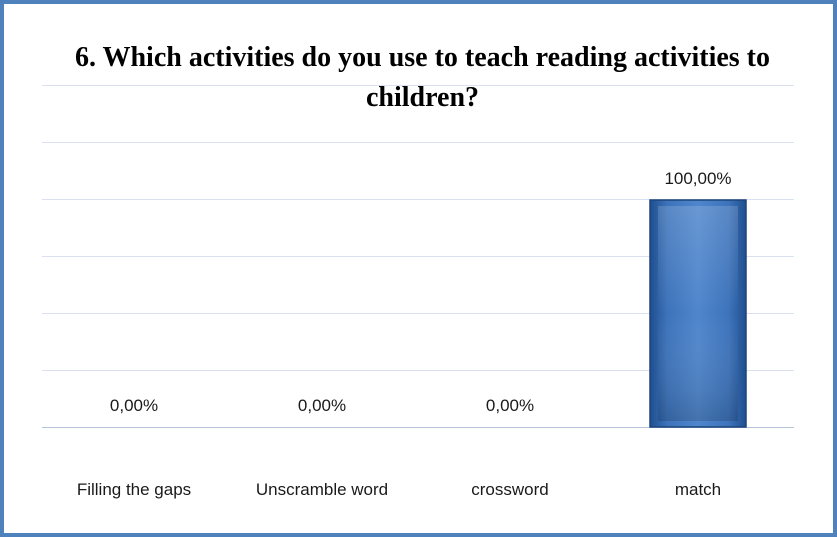 Image resolution: width=837 pixels, height=537 pixels. Describe the element at coordinates (697, 178) in the screenshot. I see `data-label: 100,00%` at that location.